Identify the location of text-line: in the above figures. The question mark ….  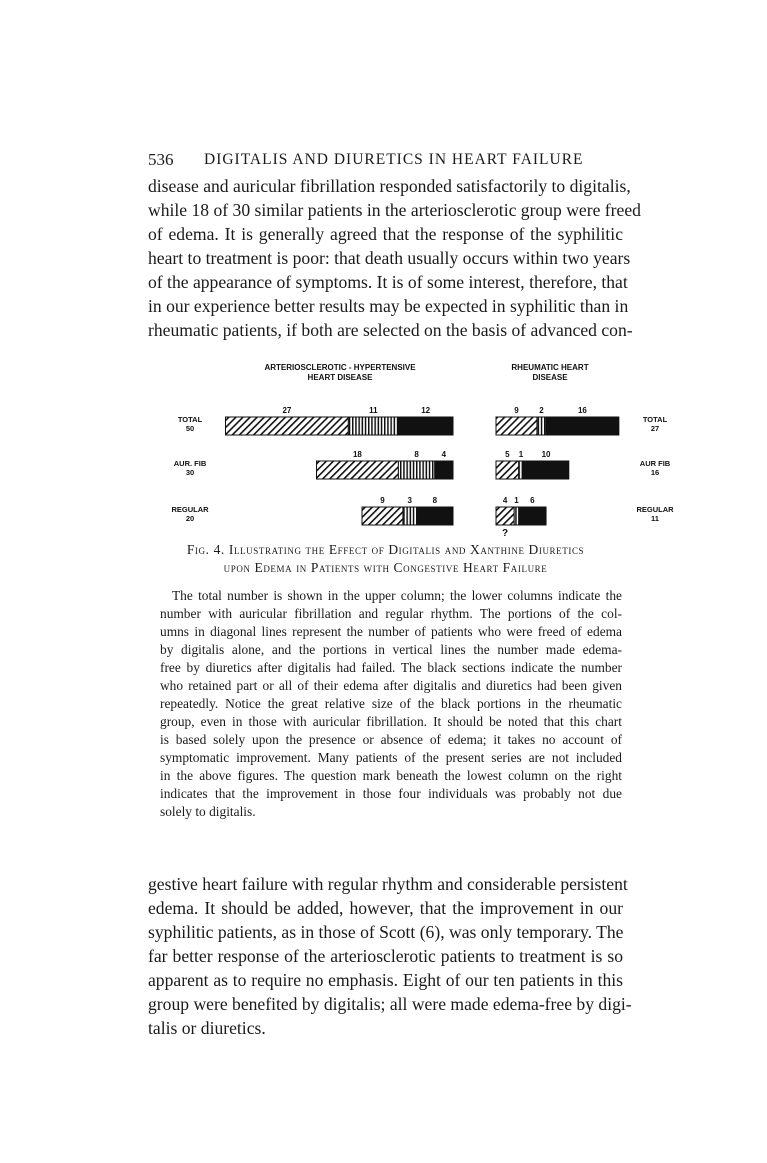
(391, 775).